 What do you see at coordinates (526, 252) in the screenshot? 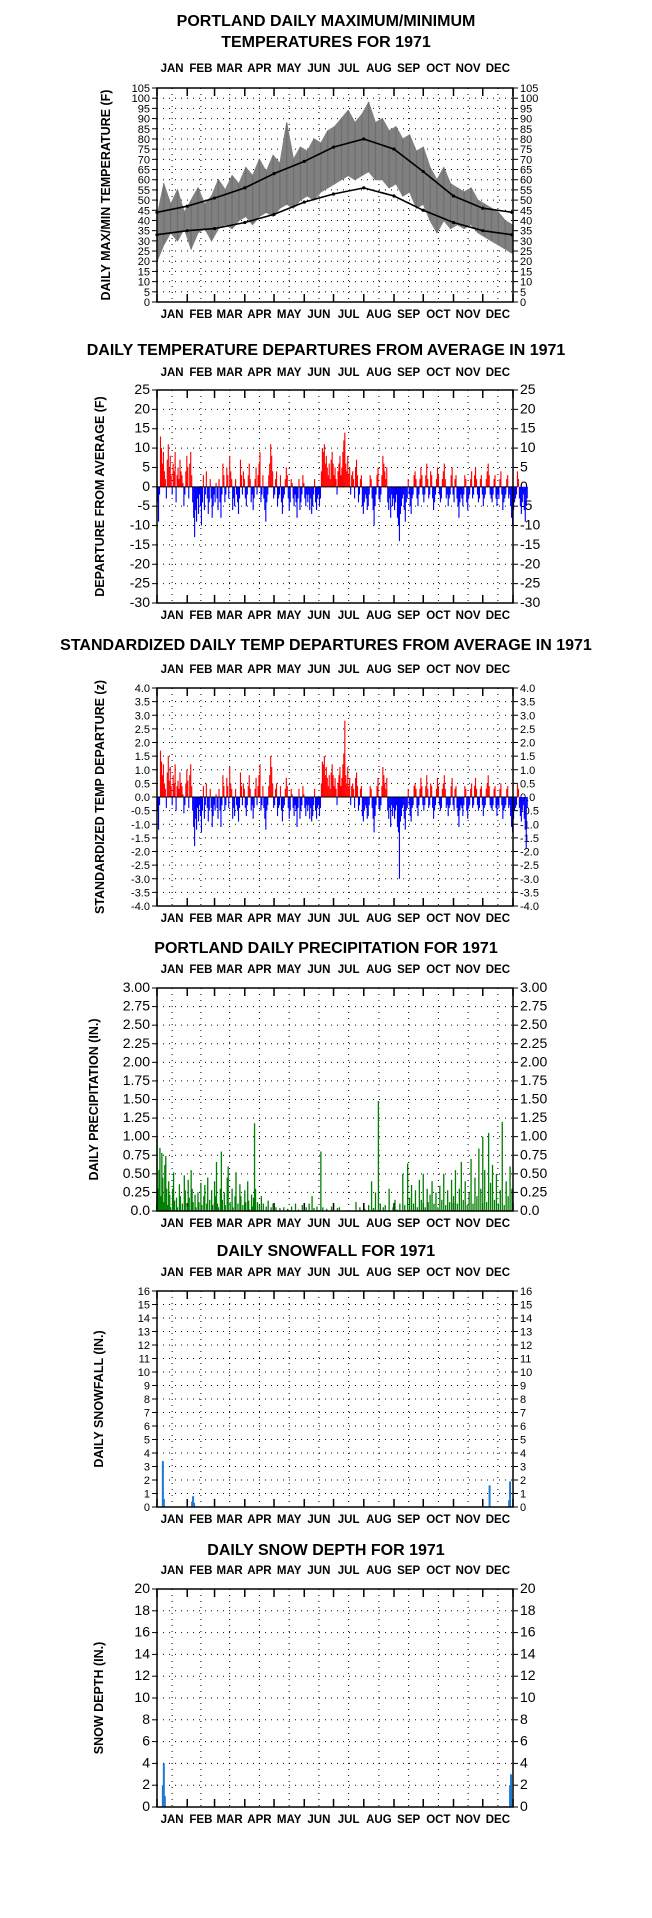
I see `y-tick-label-right: 25` at bounding box center [526, 252].